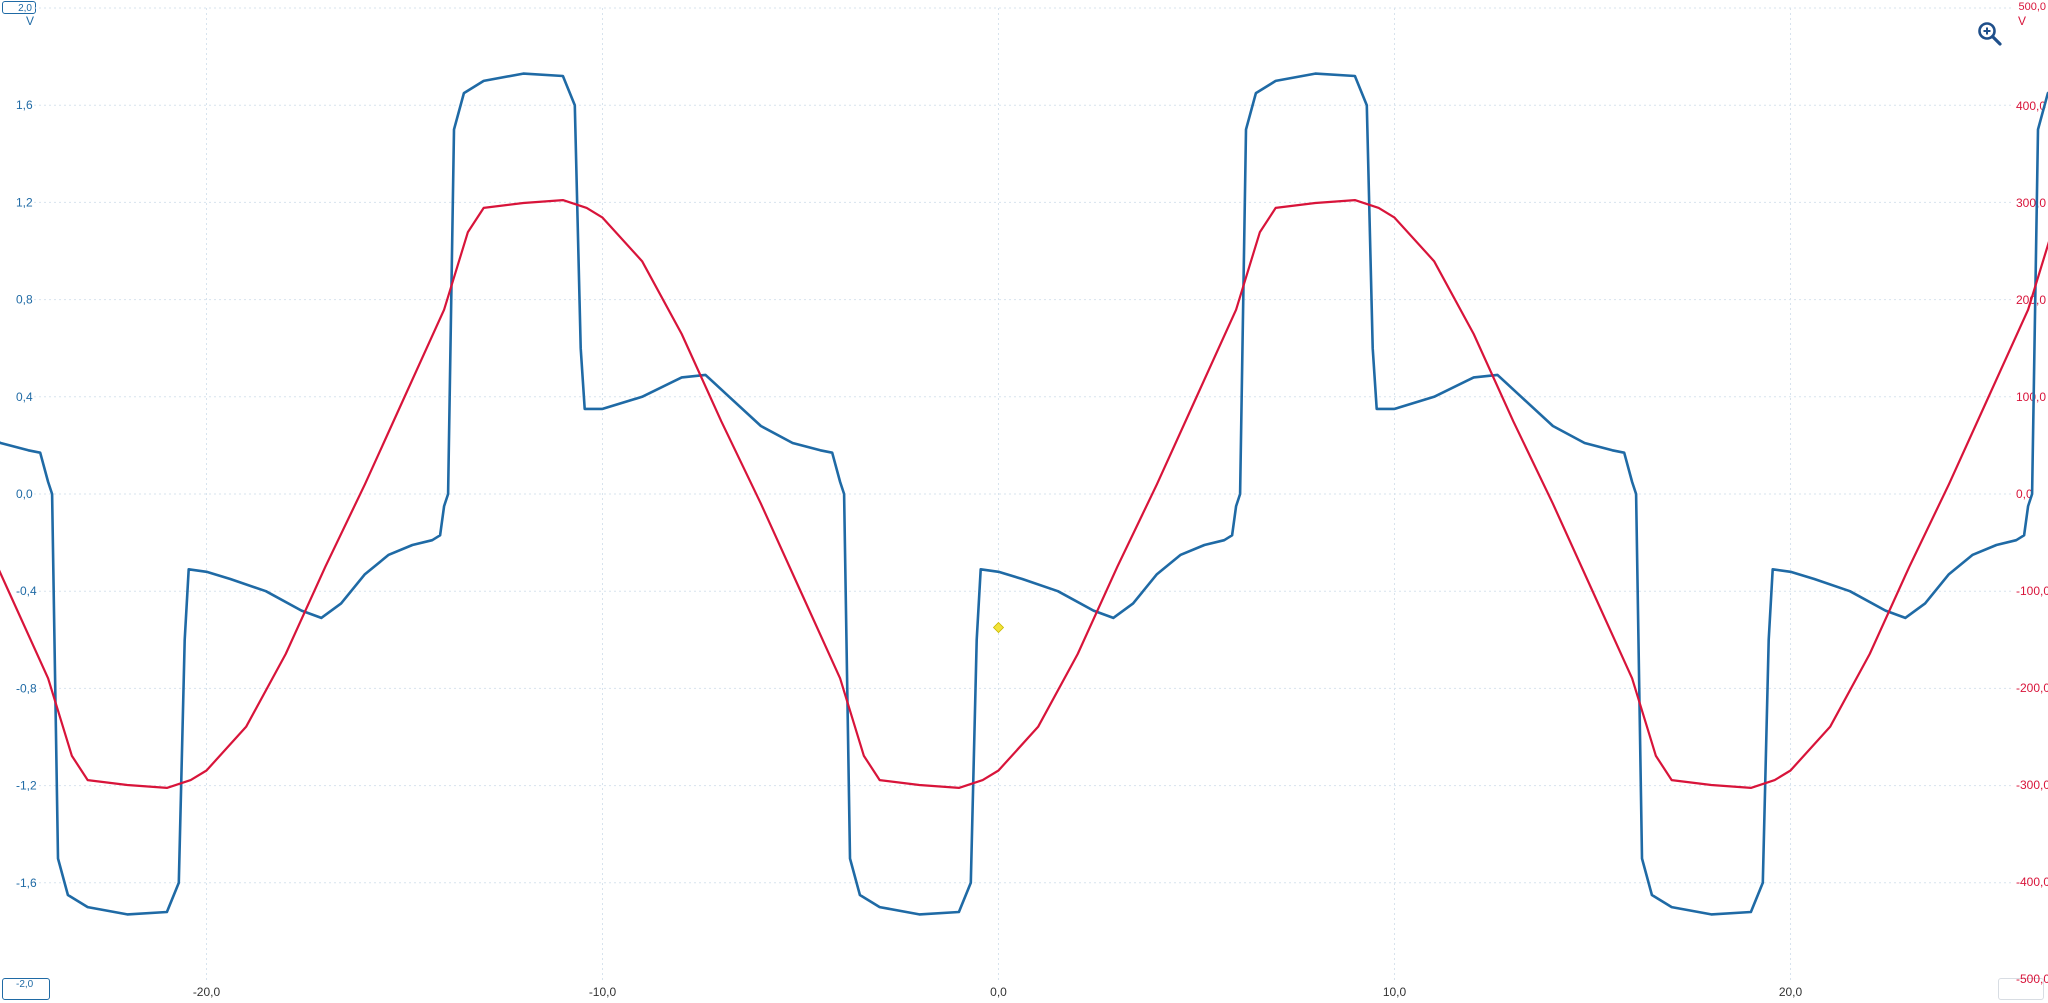  Describe the element at coordinates (2021, 21) in the screenshot. I see `right-axis-unit: V` at that location.